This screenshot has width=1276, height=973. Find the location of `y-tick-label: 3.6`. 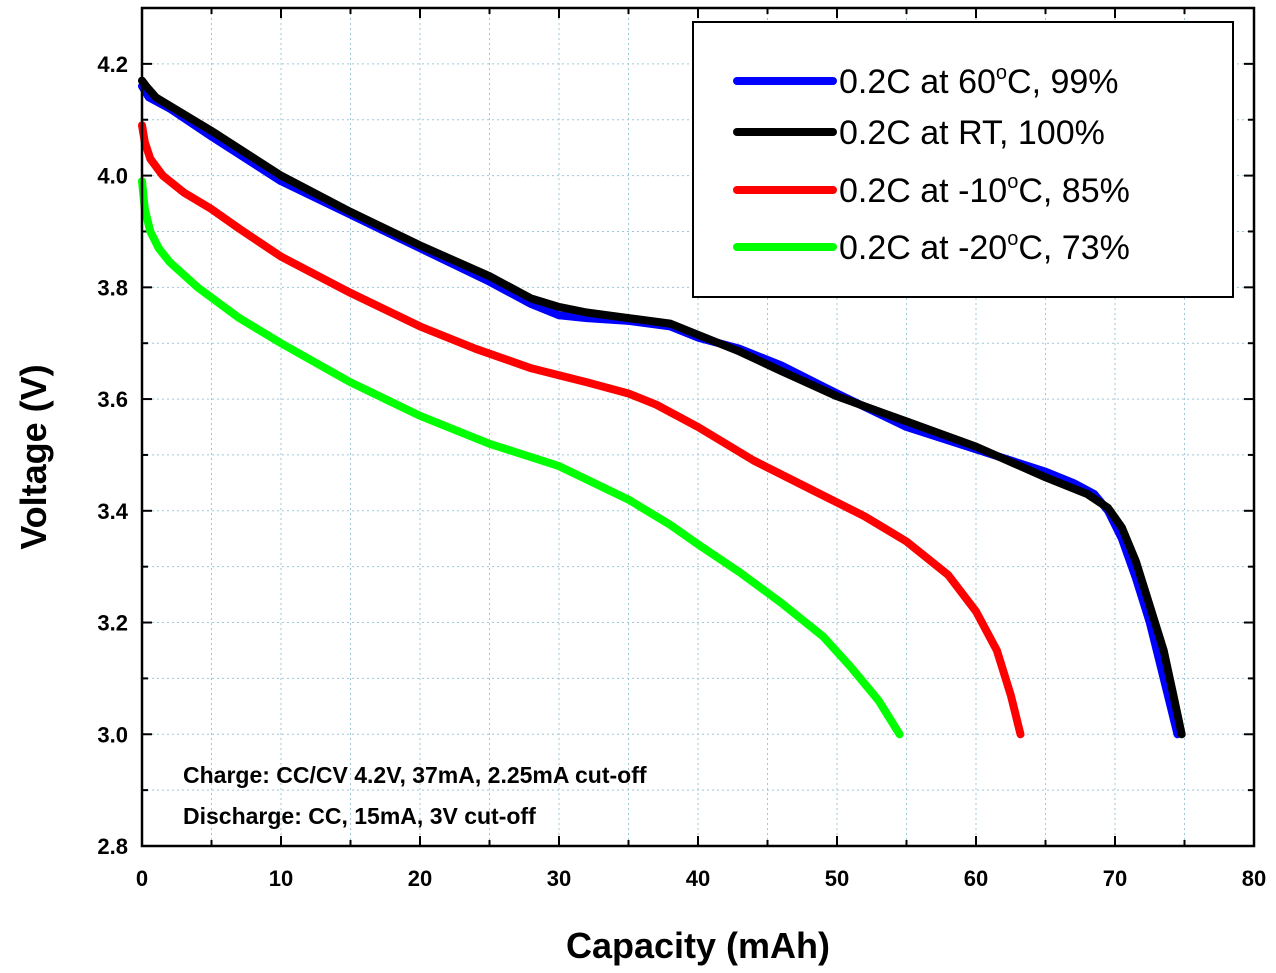

y-tick-label: 3.6 is located at coordinates (112, 399).